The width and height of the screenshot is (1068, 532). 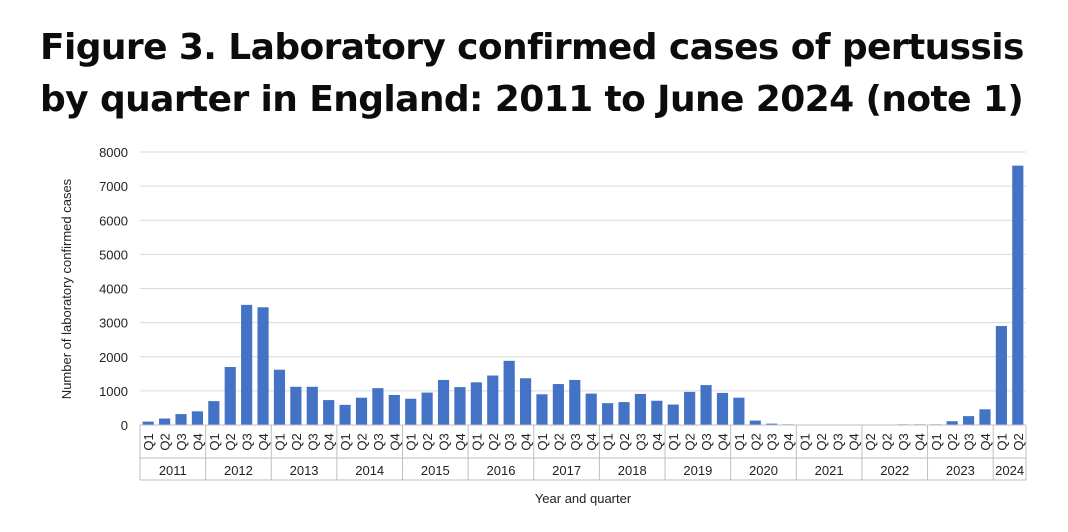 I want to click on x-tick-year-label: 2013, so click(x=304, y=470).